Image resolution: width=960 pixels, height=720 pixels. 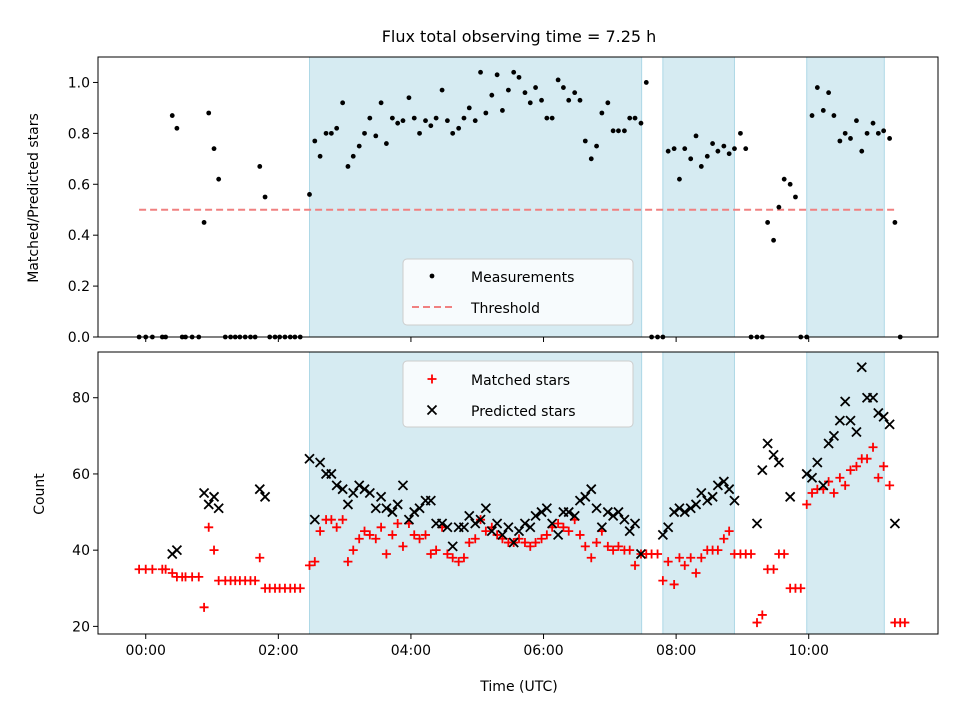 I want to click on bottom-legend: Matched stars Predicted stars, so click(x=518, y=394).